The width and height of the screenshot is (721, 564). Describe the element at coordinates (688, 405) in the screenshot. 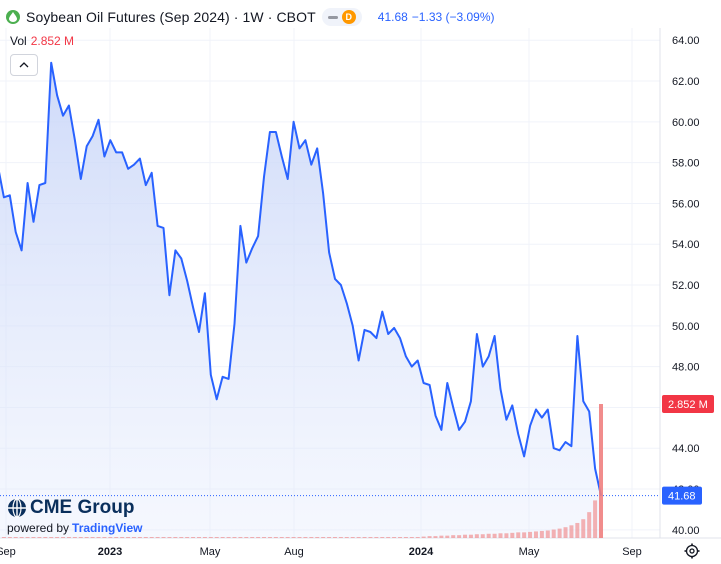

I see `volume-badge-label: 2.852 M` at that location.